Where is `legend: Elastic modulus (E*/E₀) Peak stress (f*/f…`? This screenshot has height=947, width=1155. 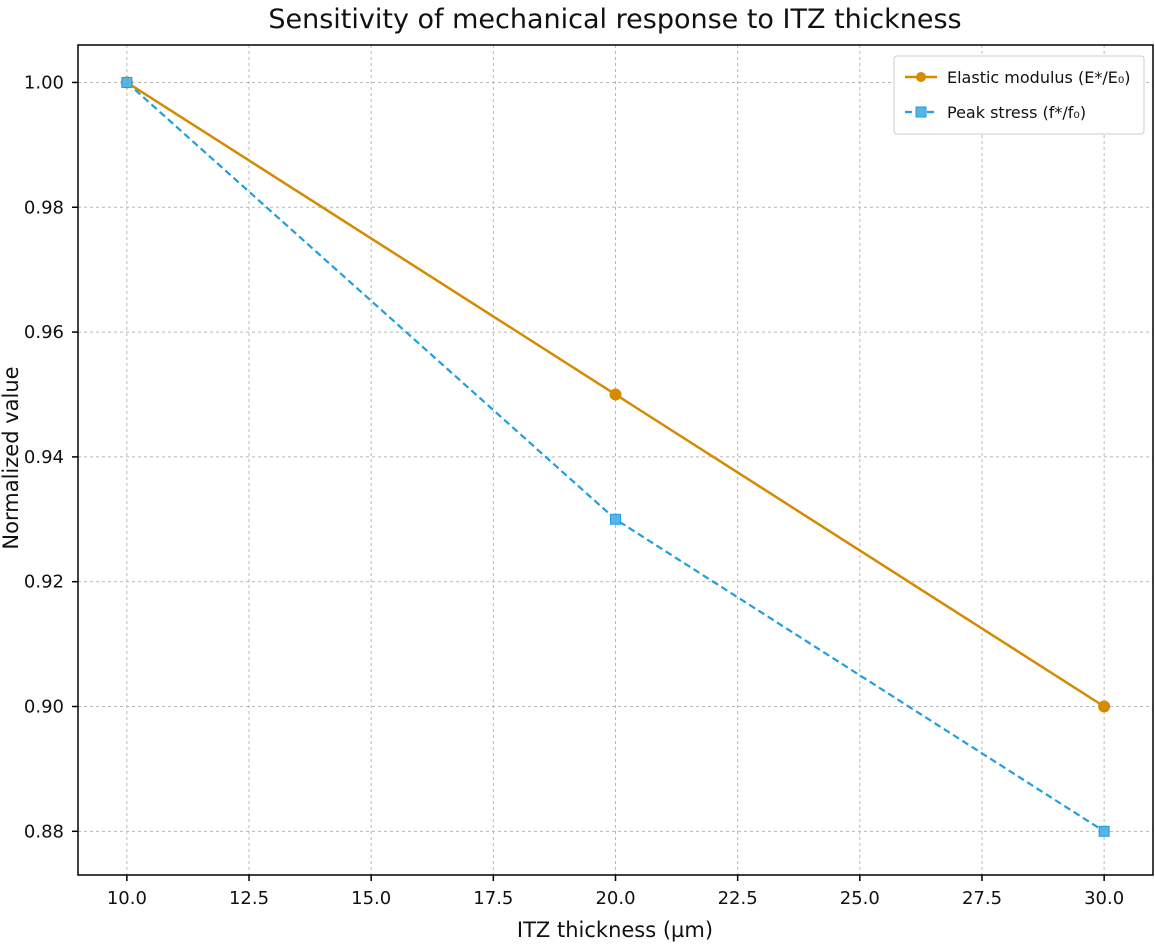
legend: Elastic modulus (E*/E₀) Peak stress (f*/f… is located at coordinates (1019, 95).